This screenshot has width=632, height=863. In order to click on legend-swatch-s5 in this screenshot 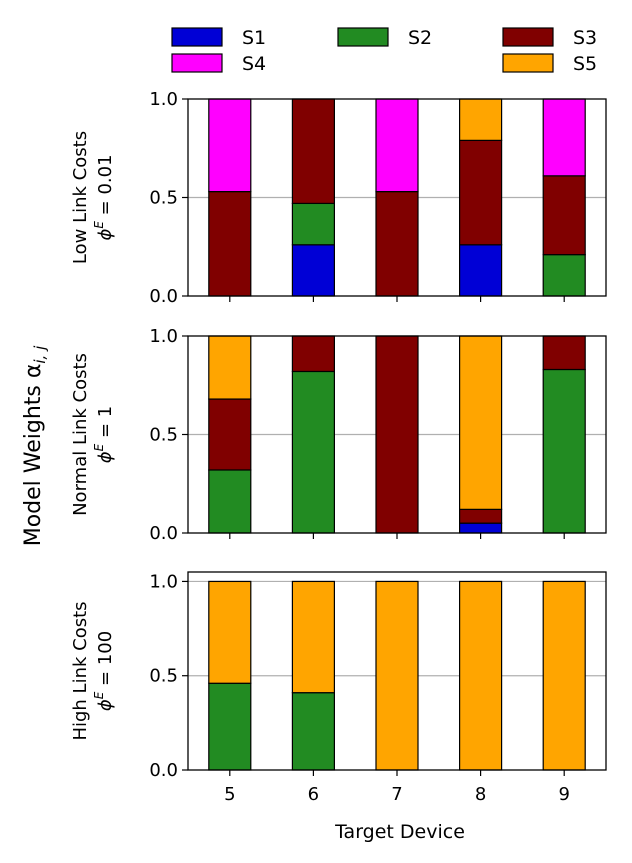, I will do `click(528, 63)`.